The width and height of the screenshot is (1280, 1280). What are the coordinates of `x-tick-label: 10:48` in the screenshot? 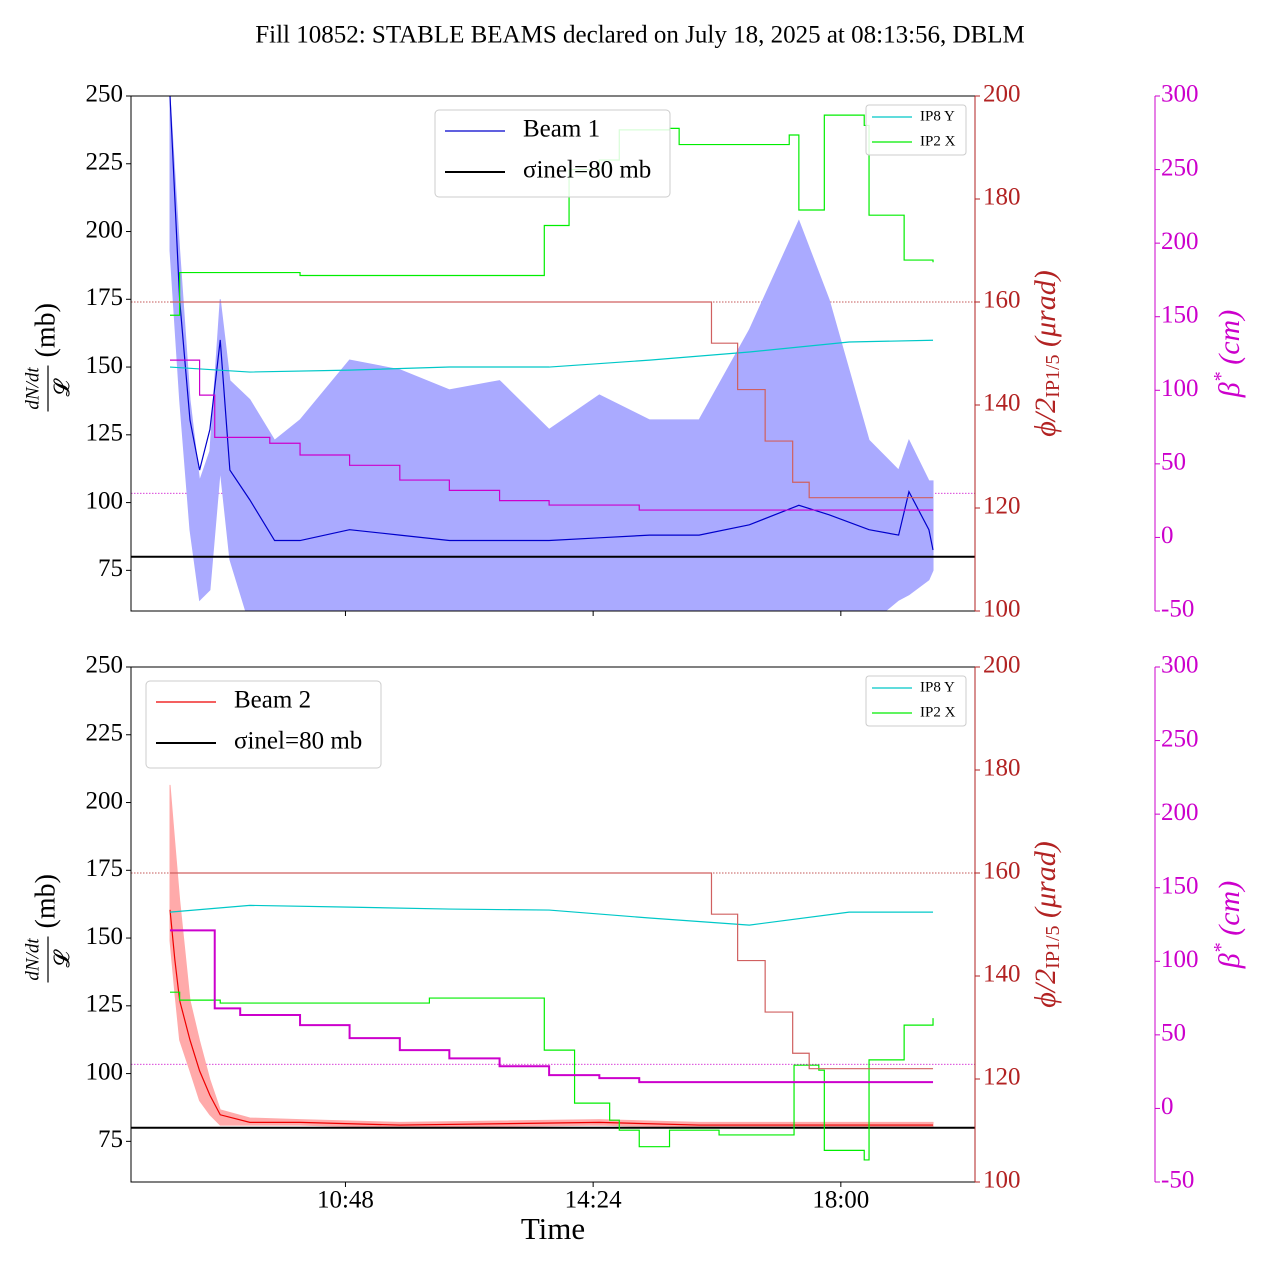 It's located at (345, 1200).